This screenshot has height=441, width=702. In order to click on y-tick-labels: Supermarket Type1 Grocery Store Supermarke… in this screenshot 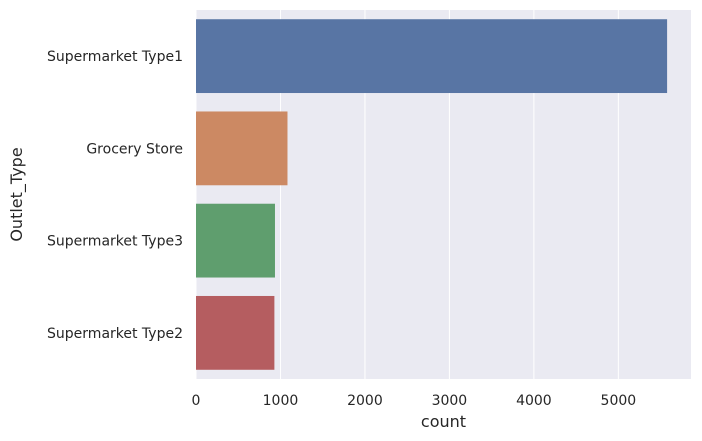, I will do `click(115, 195)`.